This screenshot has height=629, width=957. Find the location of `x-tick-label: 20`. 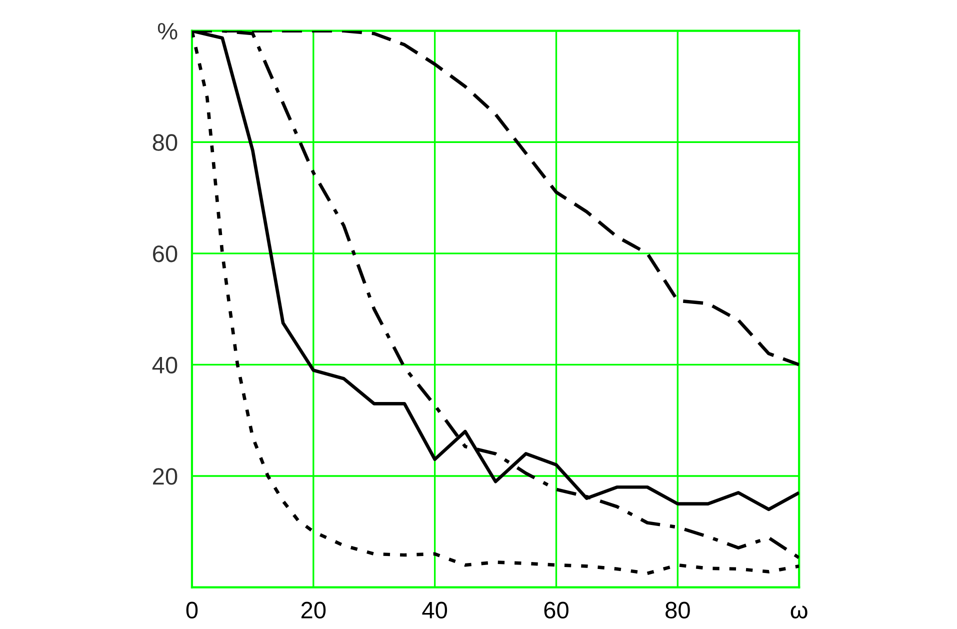

x-tick-label: 20 is located at coordinates (313, 610).